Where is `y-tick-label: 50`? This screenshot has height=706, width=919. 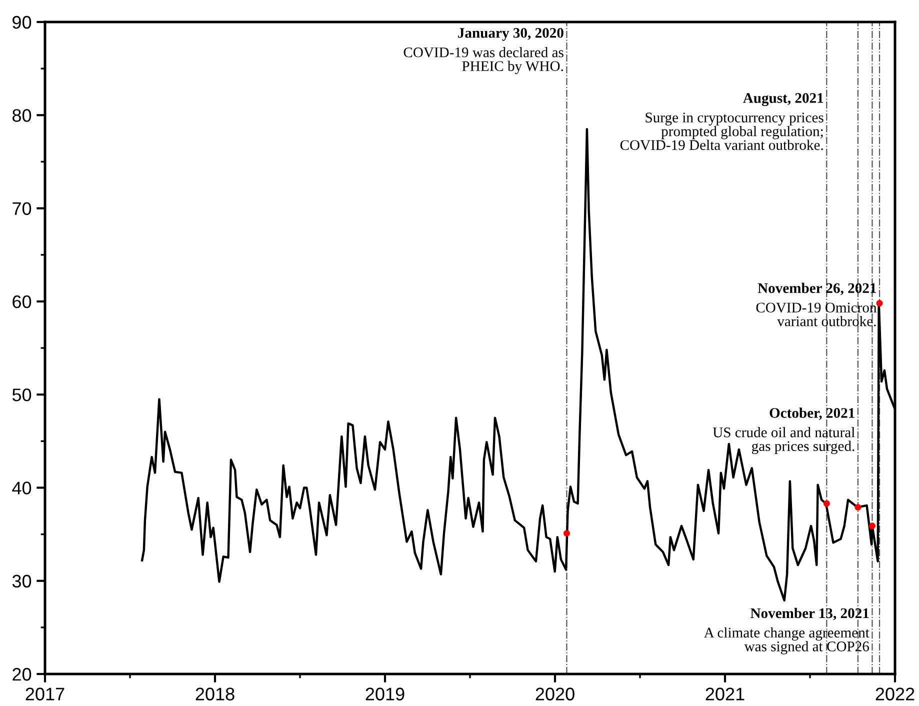 y-tick-label: 50 is located at coordinates (22, 395).